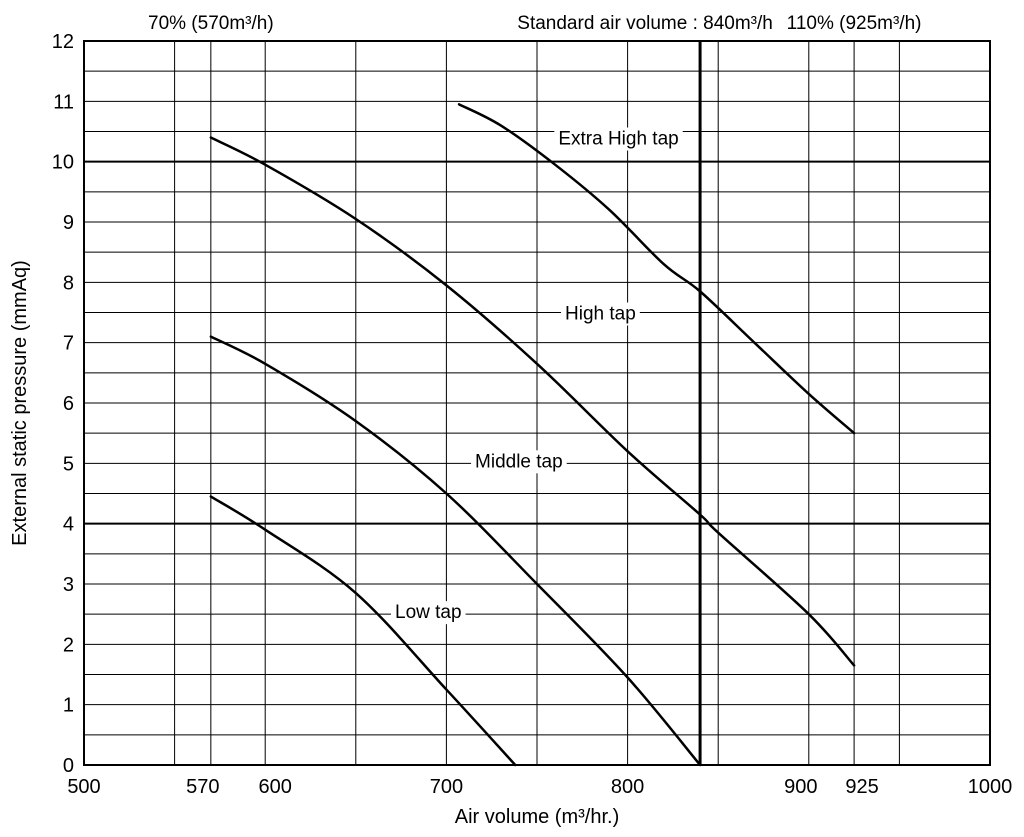 The width and height of the screenshot is (1024, 837). Describe the element at coordinates (202, 787) in the screenshot. I see `x-tick-label: 570` at that location.